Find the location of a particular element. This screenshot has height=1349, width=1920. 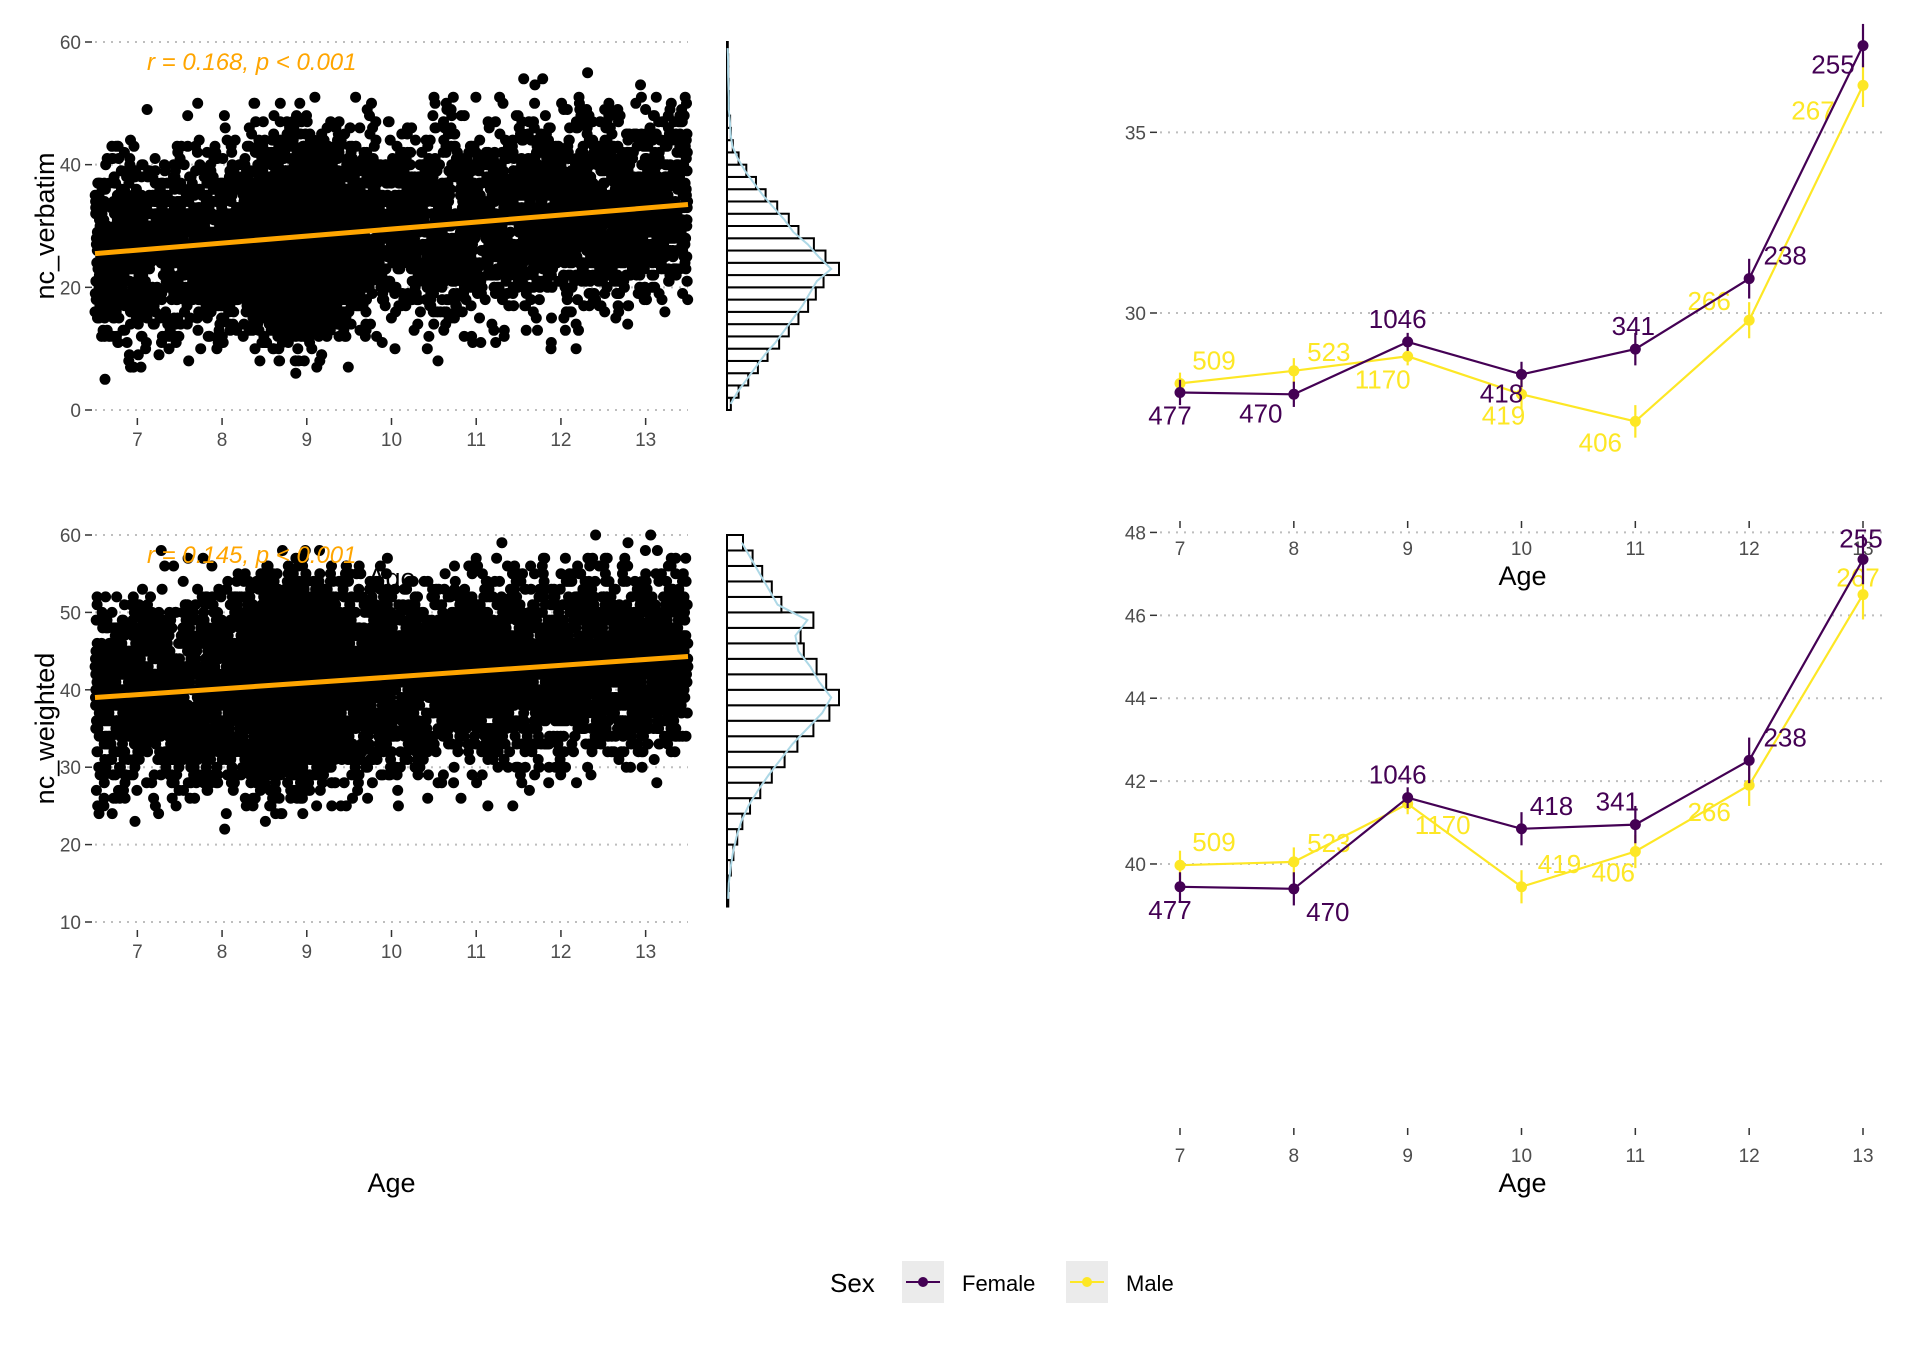

count-label: 1170 is located at coordinates (1443, 825).